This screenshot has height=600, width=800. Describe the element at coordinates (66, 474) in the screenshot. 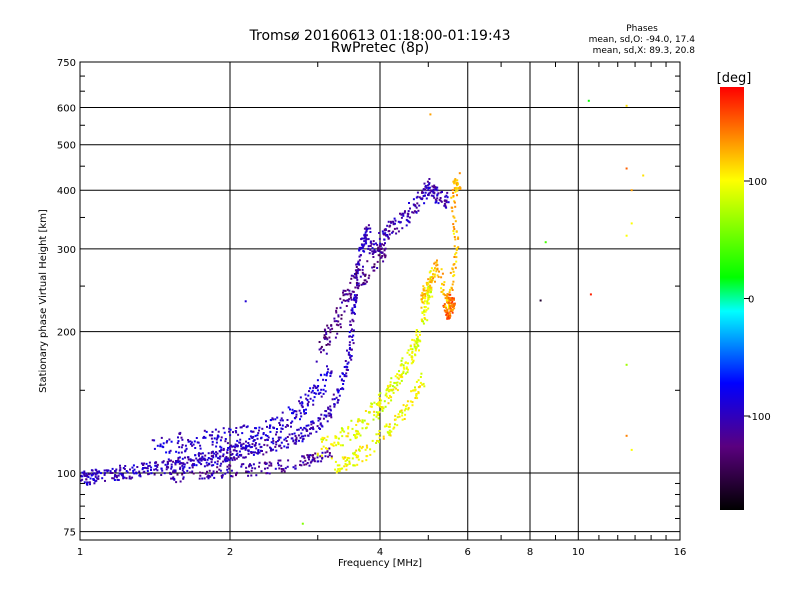

I see `y-tick-label: 100` at that location.